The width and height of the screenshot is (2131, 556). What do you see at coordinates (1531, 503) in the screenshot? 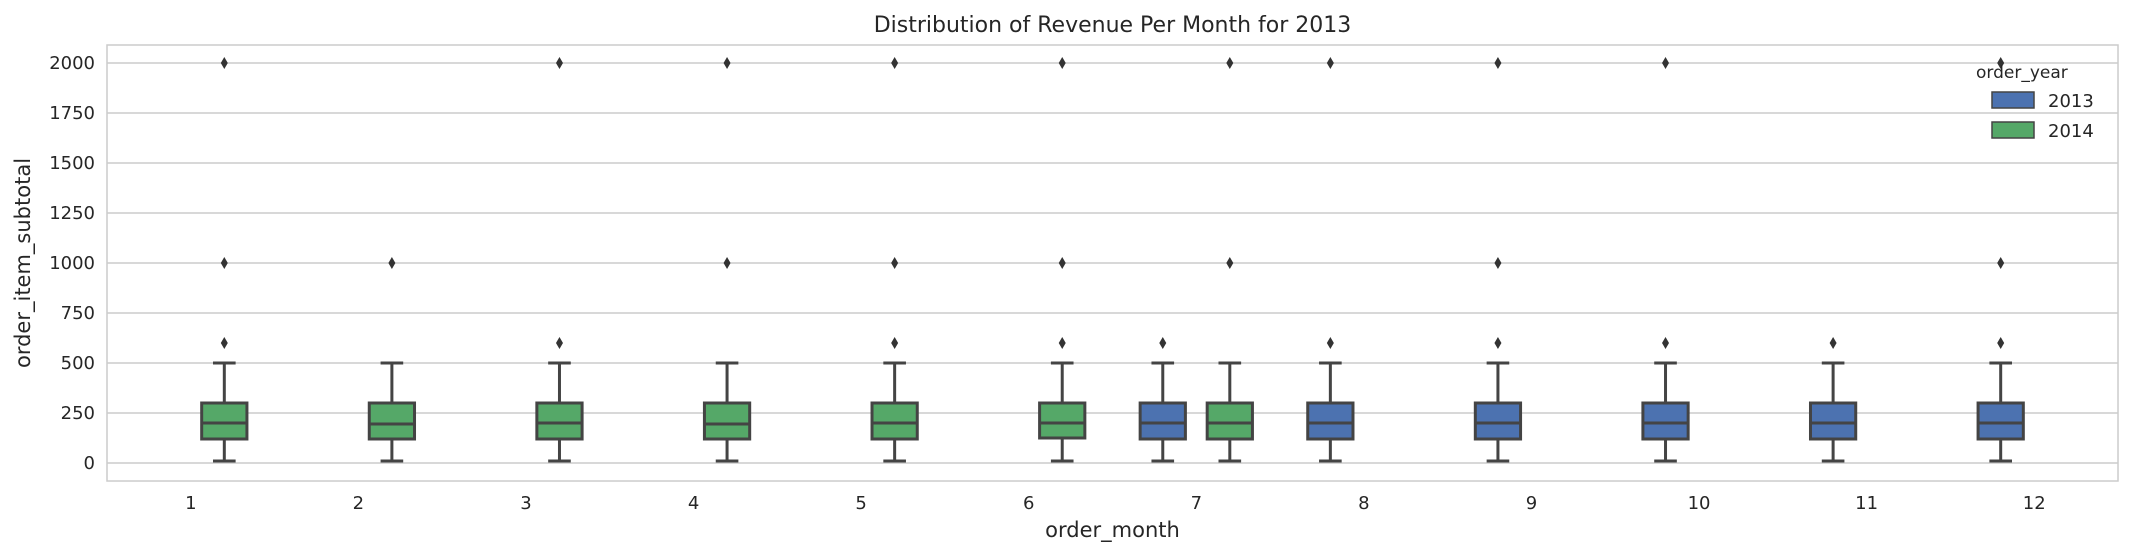
I see `x-tick-label: 9` at bounding box center [1531, 503].